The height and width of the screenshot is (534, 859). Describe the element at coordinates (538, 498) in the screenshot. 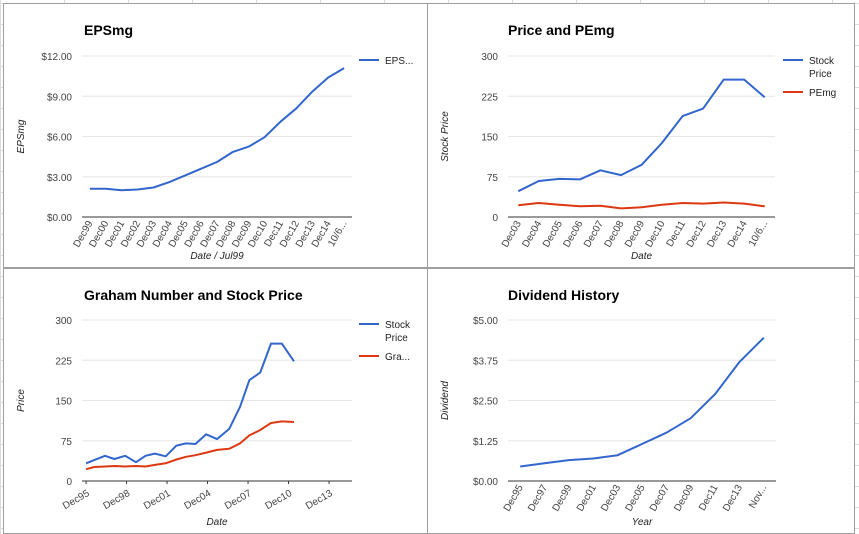

I see `dividend-x-tick-label: Dec97` at that location.